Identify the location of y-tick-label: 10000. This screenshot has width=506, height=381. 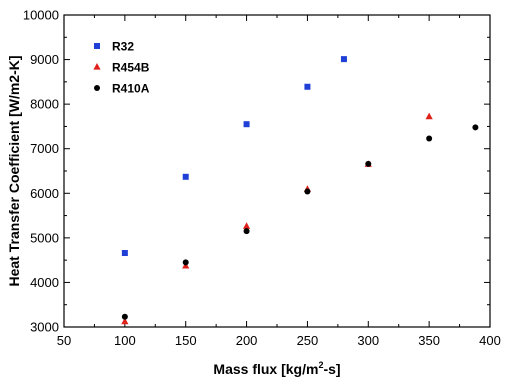
(41, 15).